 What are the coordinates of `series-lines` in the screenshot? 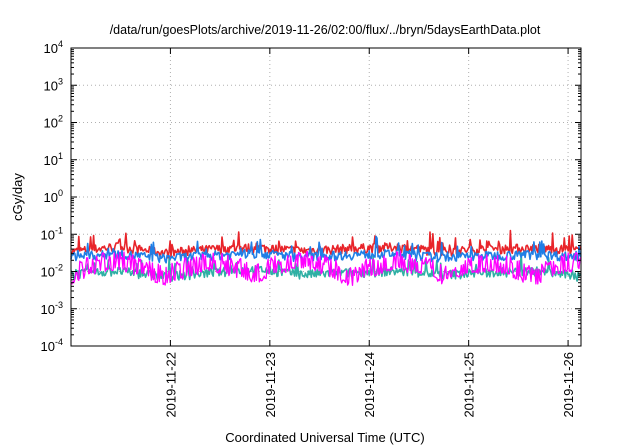 It's located at (326, 257).